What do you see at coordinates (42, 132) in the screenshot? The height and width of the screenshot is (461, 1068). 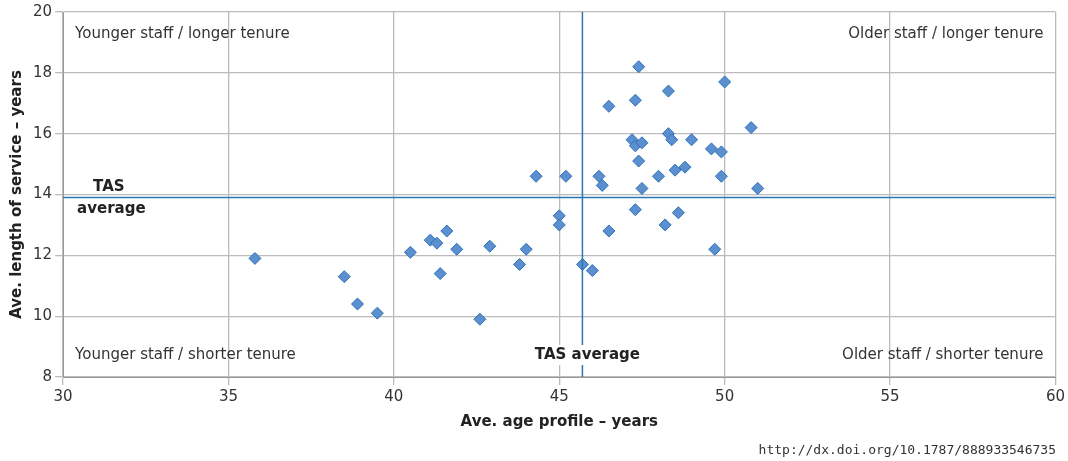 I see `y-tick-label: 16` at bounding box center [42, 132].